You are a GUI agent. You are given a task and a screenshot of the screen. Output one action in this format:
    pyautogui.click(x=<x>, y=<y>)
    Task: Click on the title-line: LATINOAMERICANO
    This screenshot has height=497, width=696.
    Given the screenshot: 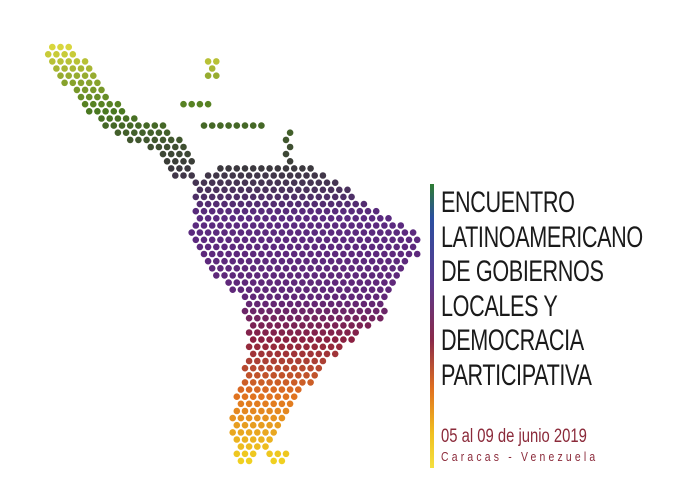 What is the action you would take?
    pyautogui.click(x=542, y=237)
    